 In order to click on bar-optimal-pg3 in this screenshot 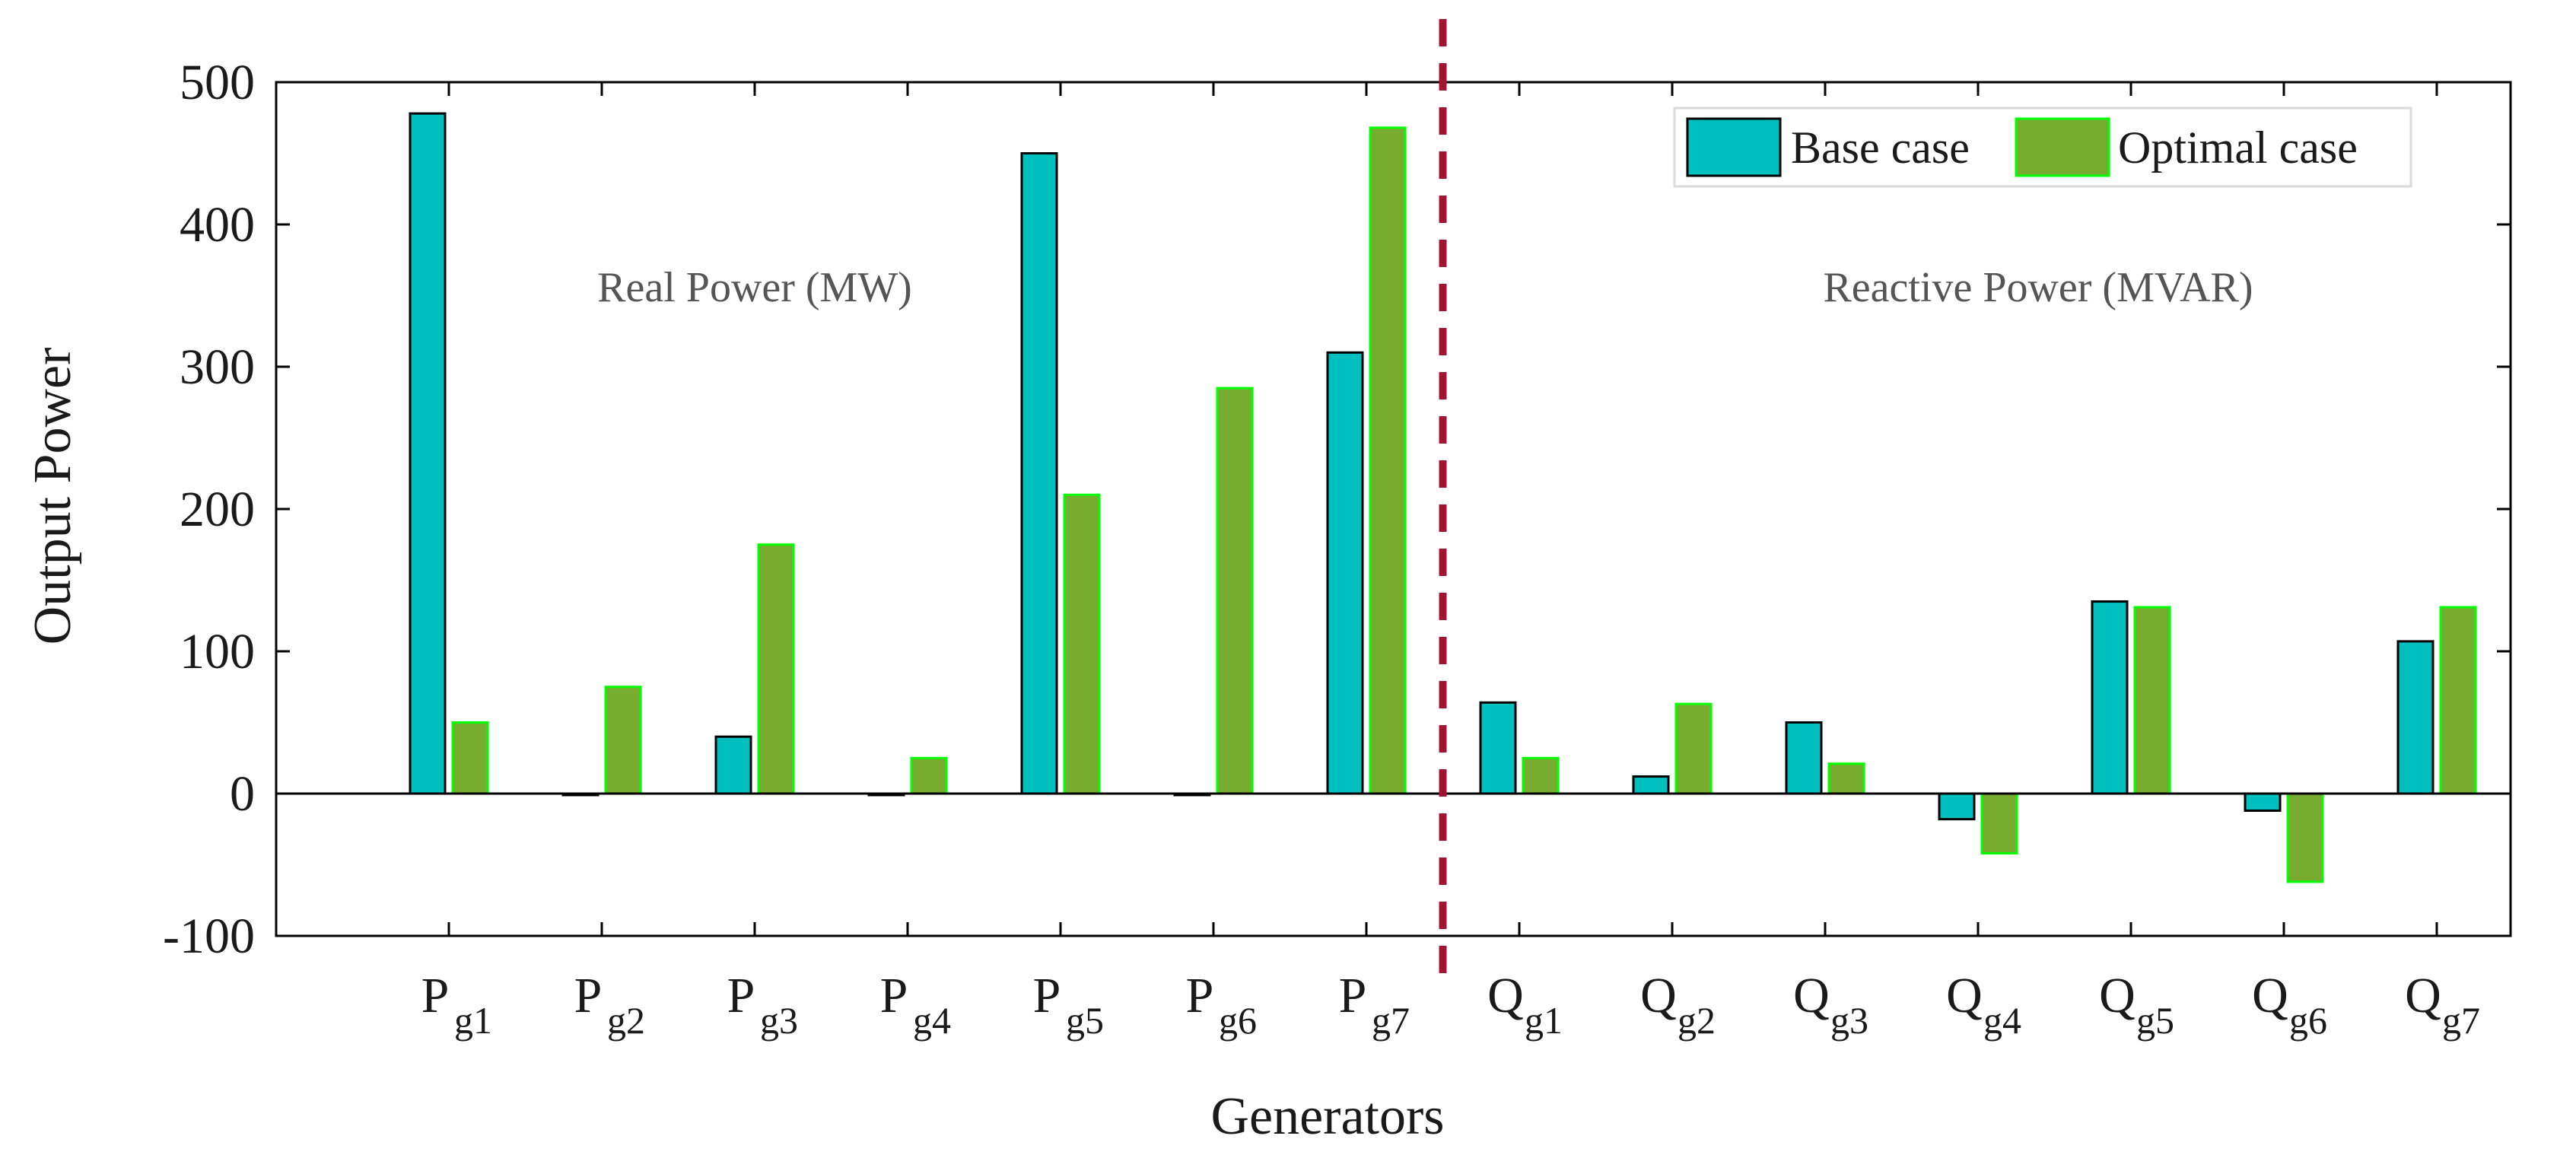, I will do `click(776, 669)`.